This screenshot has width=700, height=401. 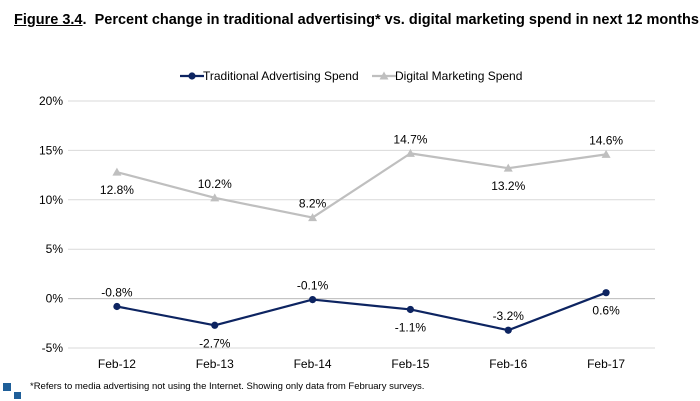 What do you see at coordinates (606, 140) in the screenshot?
I see `data-label: 14.6%` at bounding box center [606, 140].